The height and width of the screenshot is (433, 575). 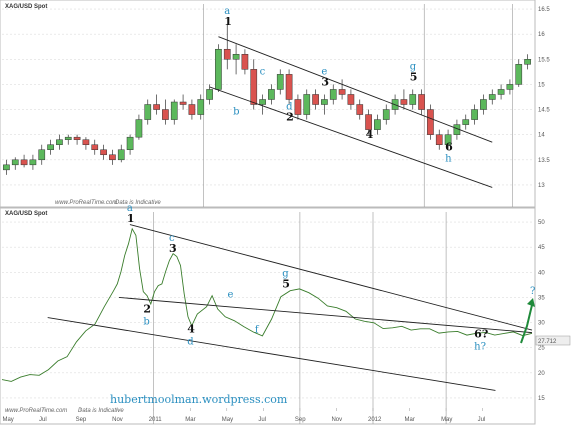 I want to click on lower-y-tick-label: 15, so click(x=541, y=399).